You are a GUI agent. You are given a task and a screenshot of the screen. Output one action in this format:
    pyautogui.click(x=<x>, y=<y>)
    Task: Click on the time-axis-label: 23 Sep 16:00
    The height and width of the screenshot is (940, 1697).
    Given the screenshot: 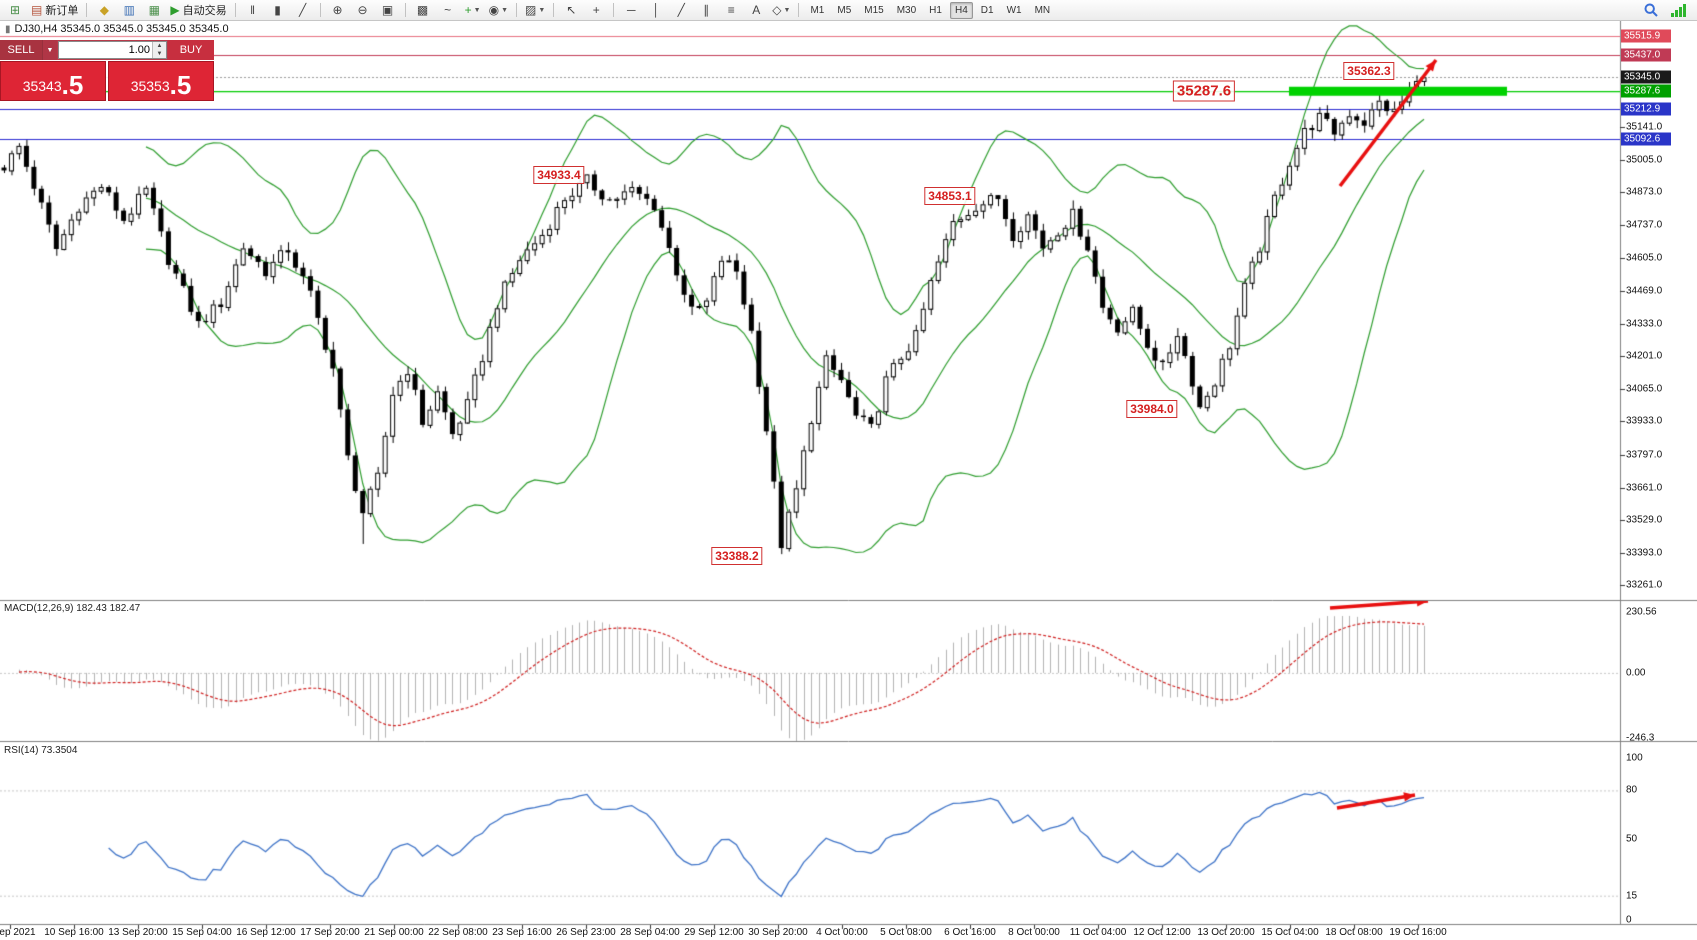 What is the action you would take?
    pyautogui.click(x=522, y=932)
    